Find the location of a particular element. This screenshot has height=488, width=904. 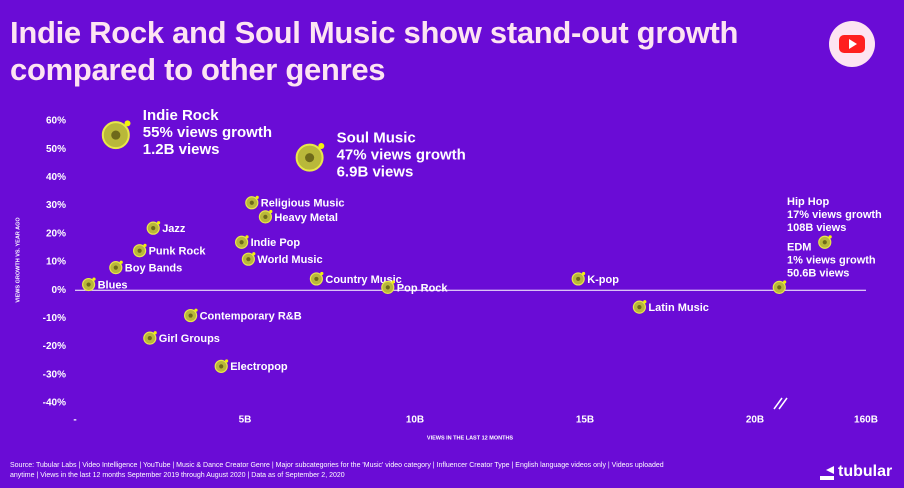

point-label: Soul Music is located at coordinates (376, 138).